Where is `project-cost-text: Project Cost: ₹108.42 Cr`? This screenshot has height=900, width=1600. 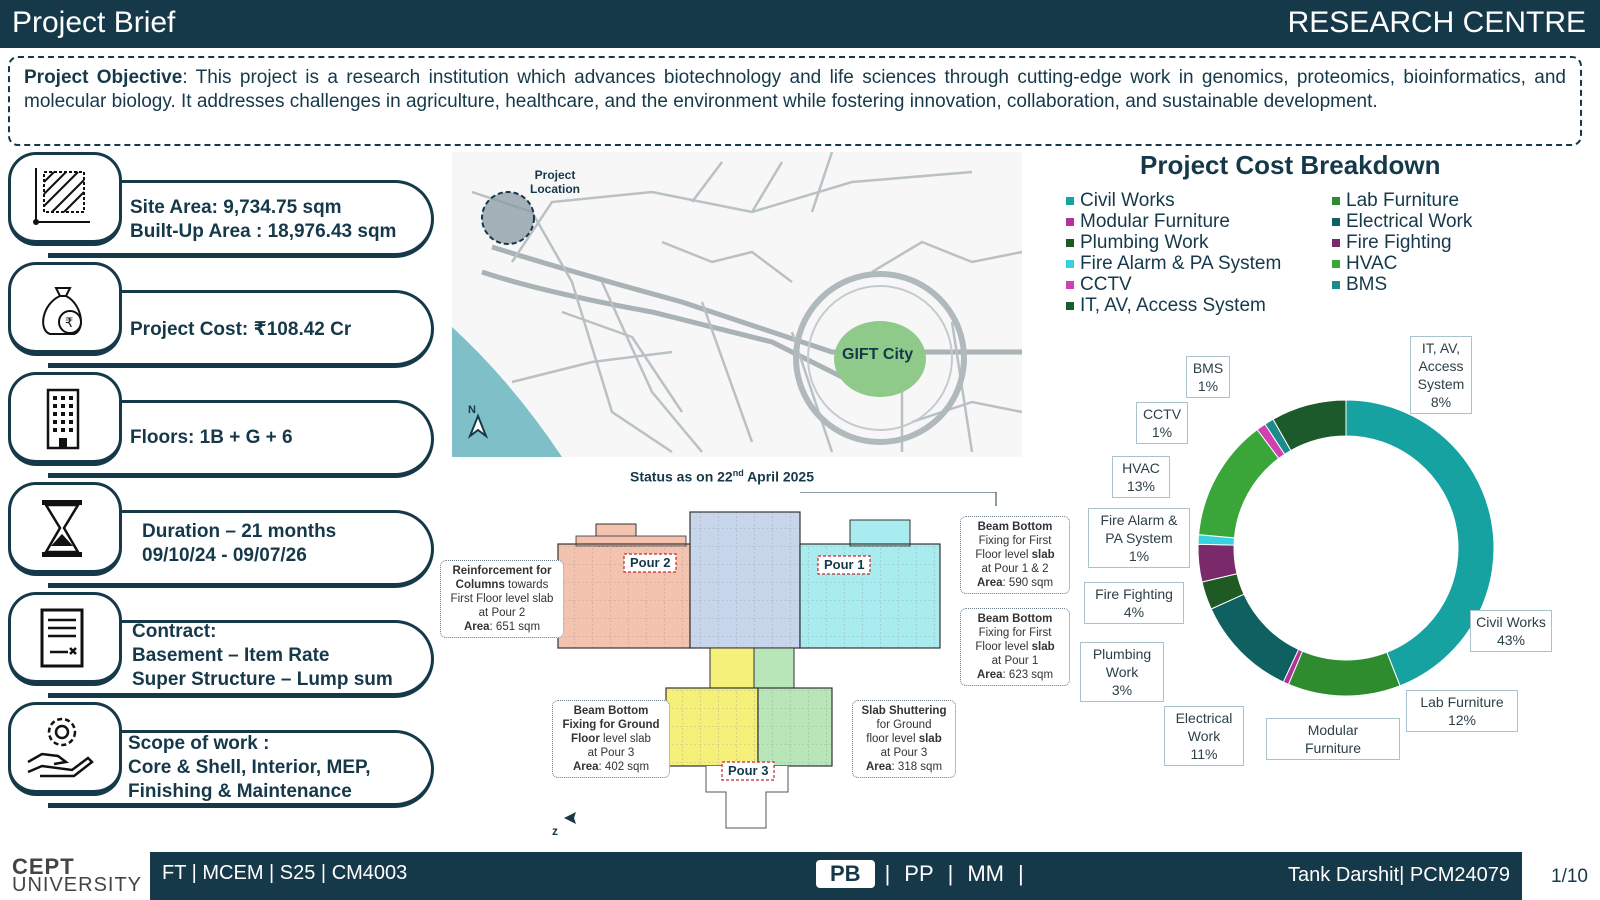 project-cost-text: Project Cost: ₹108.42 Cr is located at coordinates (241, 329).